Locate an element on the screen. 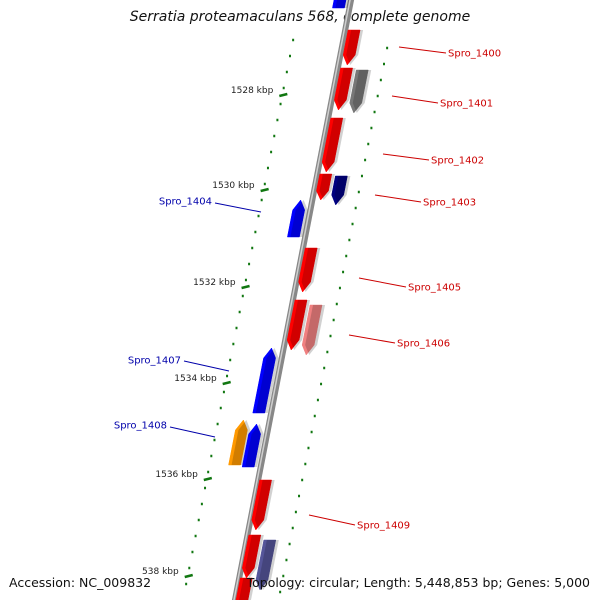 This screenshot has width=600, height=600. gene-label-spro-1401: Spro_1401 is located at coordinates (466, 104).